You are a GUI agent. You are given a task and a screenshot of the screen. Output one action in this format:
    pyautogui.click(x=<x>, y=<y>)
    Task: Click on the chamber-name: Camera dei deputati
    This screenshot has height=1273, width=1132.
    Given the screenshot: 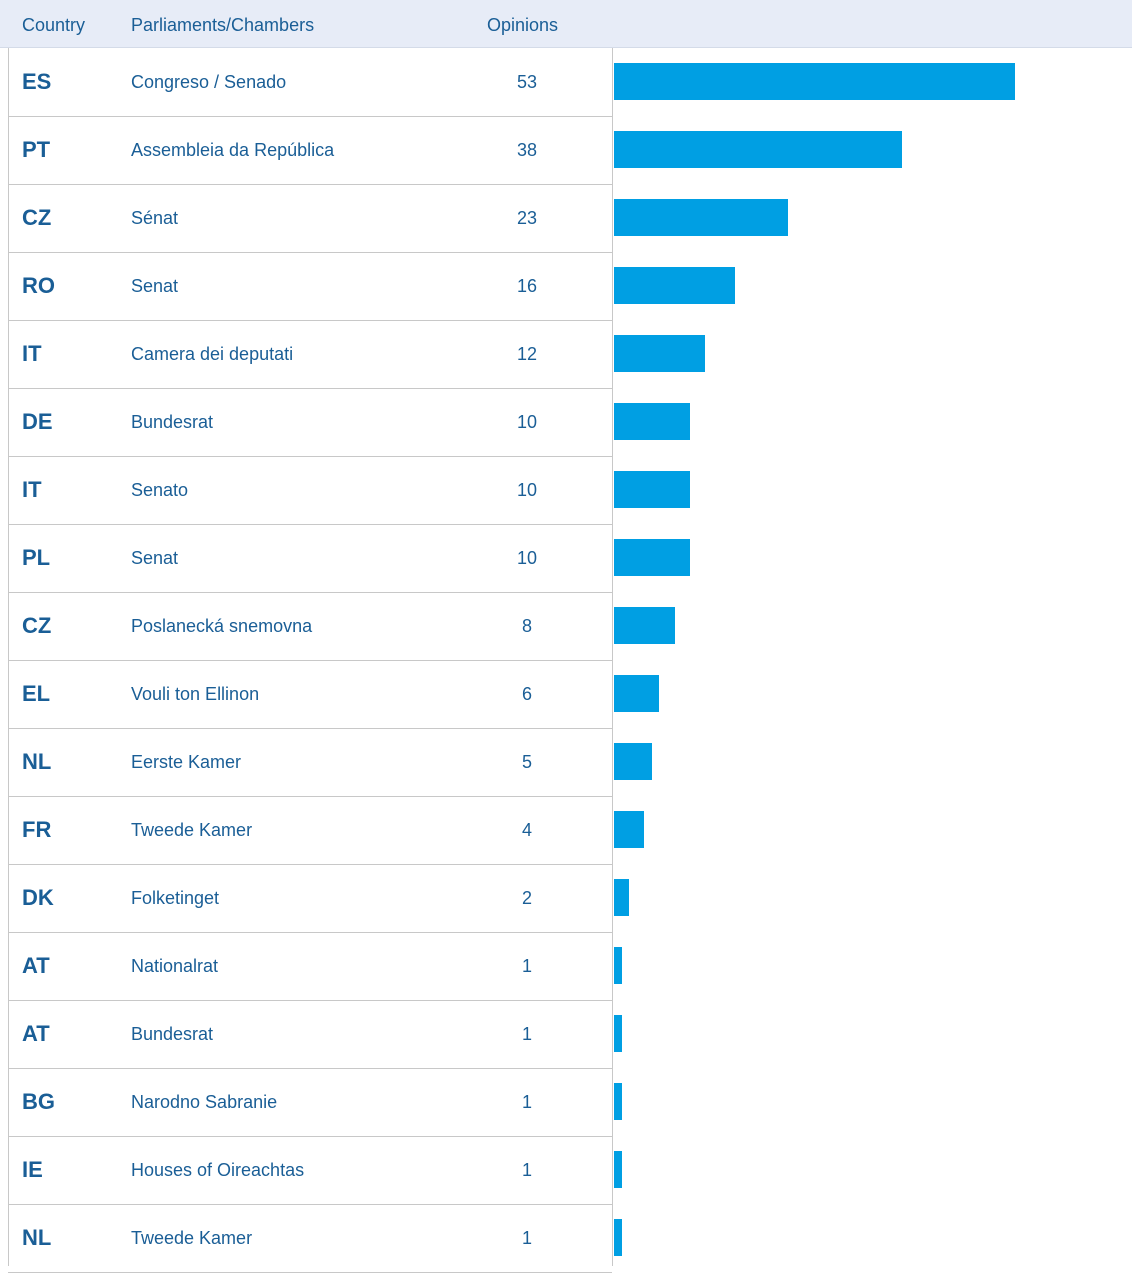 What is the action you would take?
    pyautogui.click(x=212, y=354)
    